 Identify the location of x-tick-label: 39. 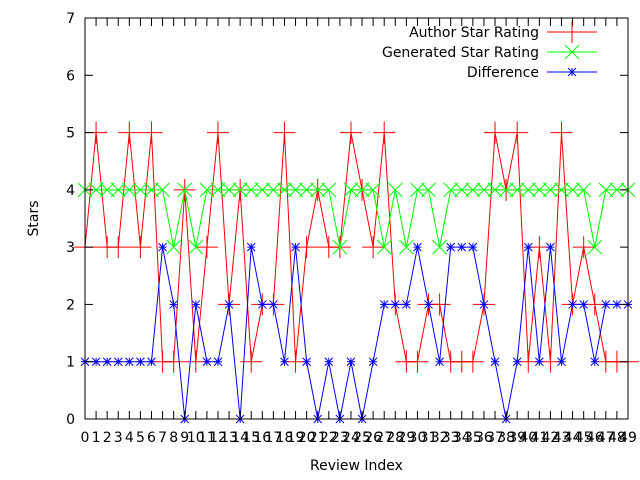
(517, 438).